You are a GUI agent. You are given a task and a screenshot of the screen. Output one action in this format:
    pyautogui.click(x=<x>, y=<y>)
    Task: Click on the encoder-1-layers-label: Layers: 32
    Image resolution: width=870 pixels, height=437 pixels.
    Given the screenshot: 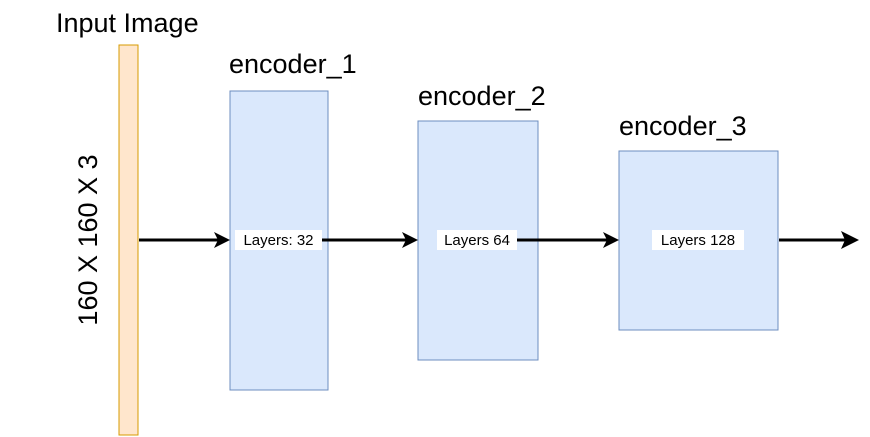 What is the action you would take?
    pyautogui.click(x=278, y=240)
    